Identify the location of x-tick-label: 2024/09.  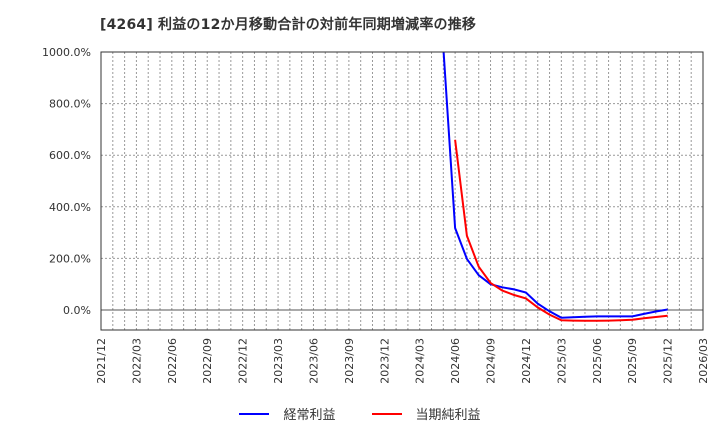
(491, 361).